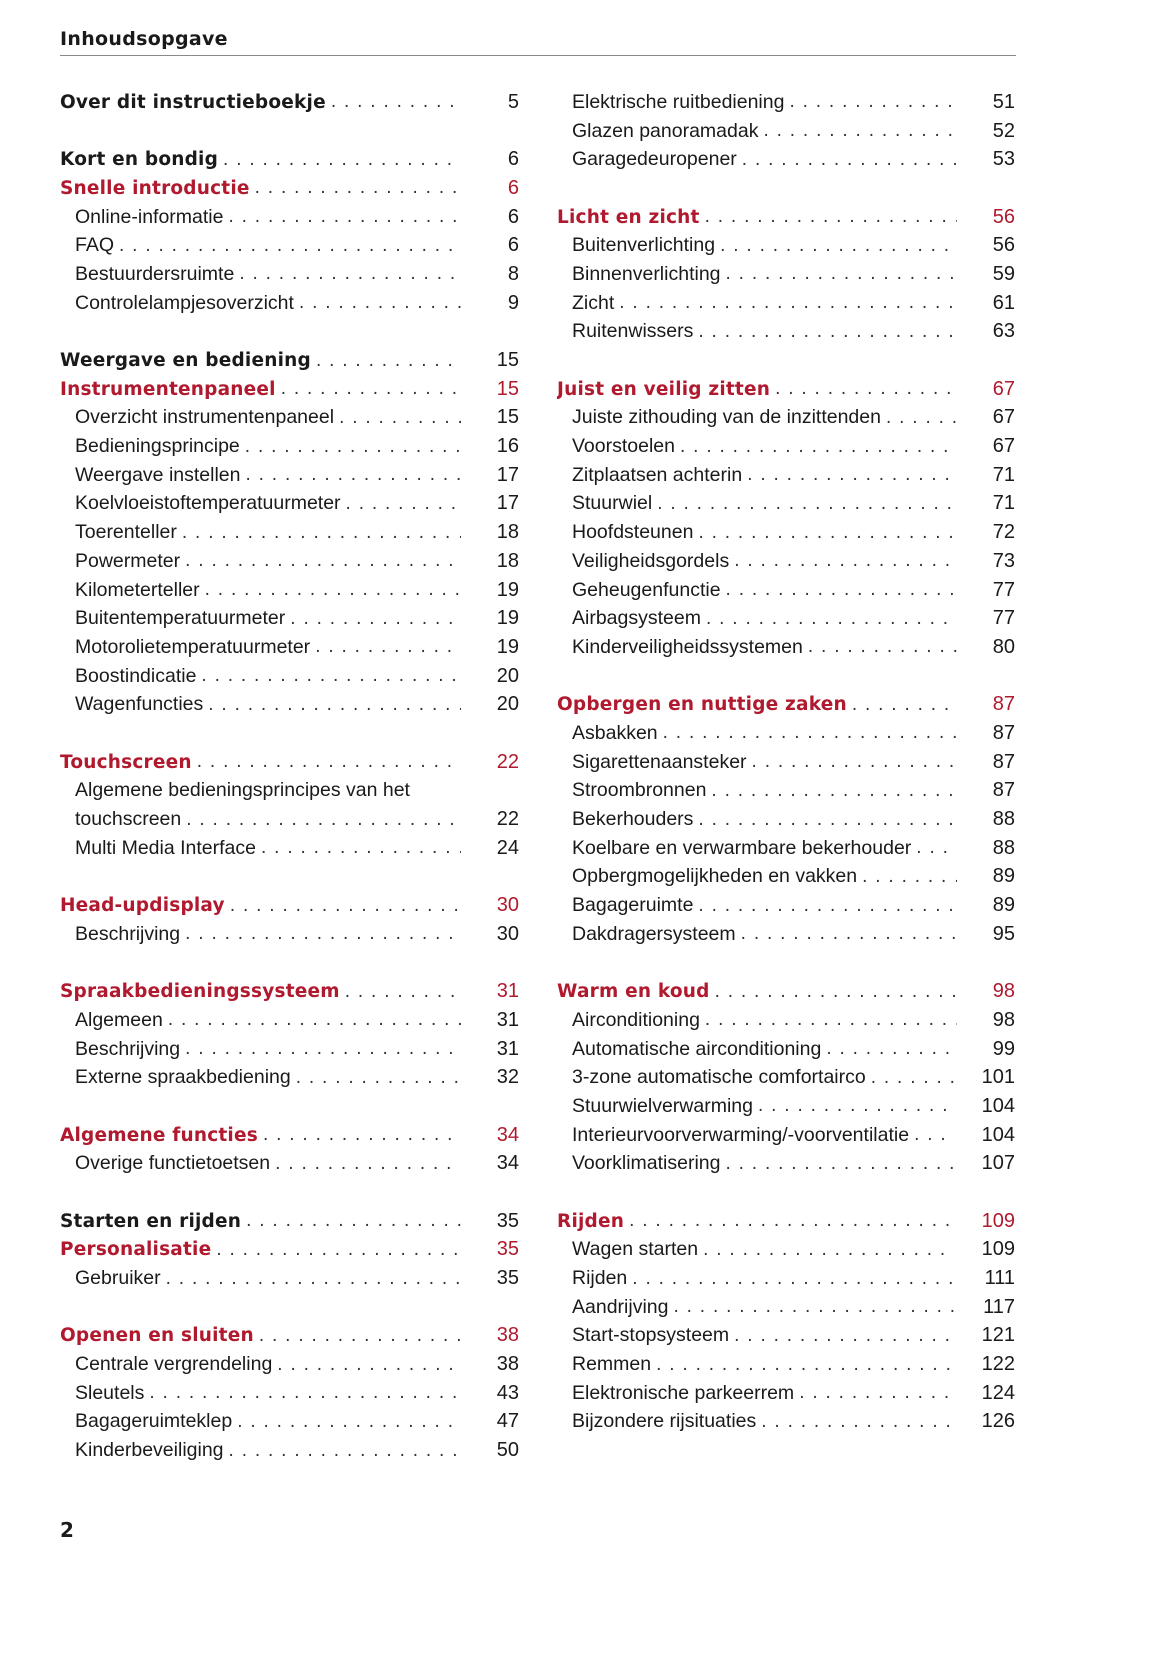 The width and height of the screenshot is (1165, 1653). What do you see at coordinates (786, 1307) in the screenshot?
I see `toc-entry-item: Aandrijving 117` at bounding box center [786, 1307].